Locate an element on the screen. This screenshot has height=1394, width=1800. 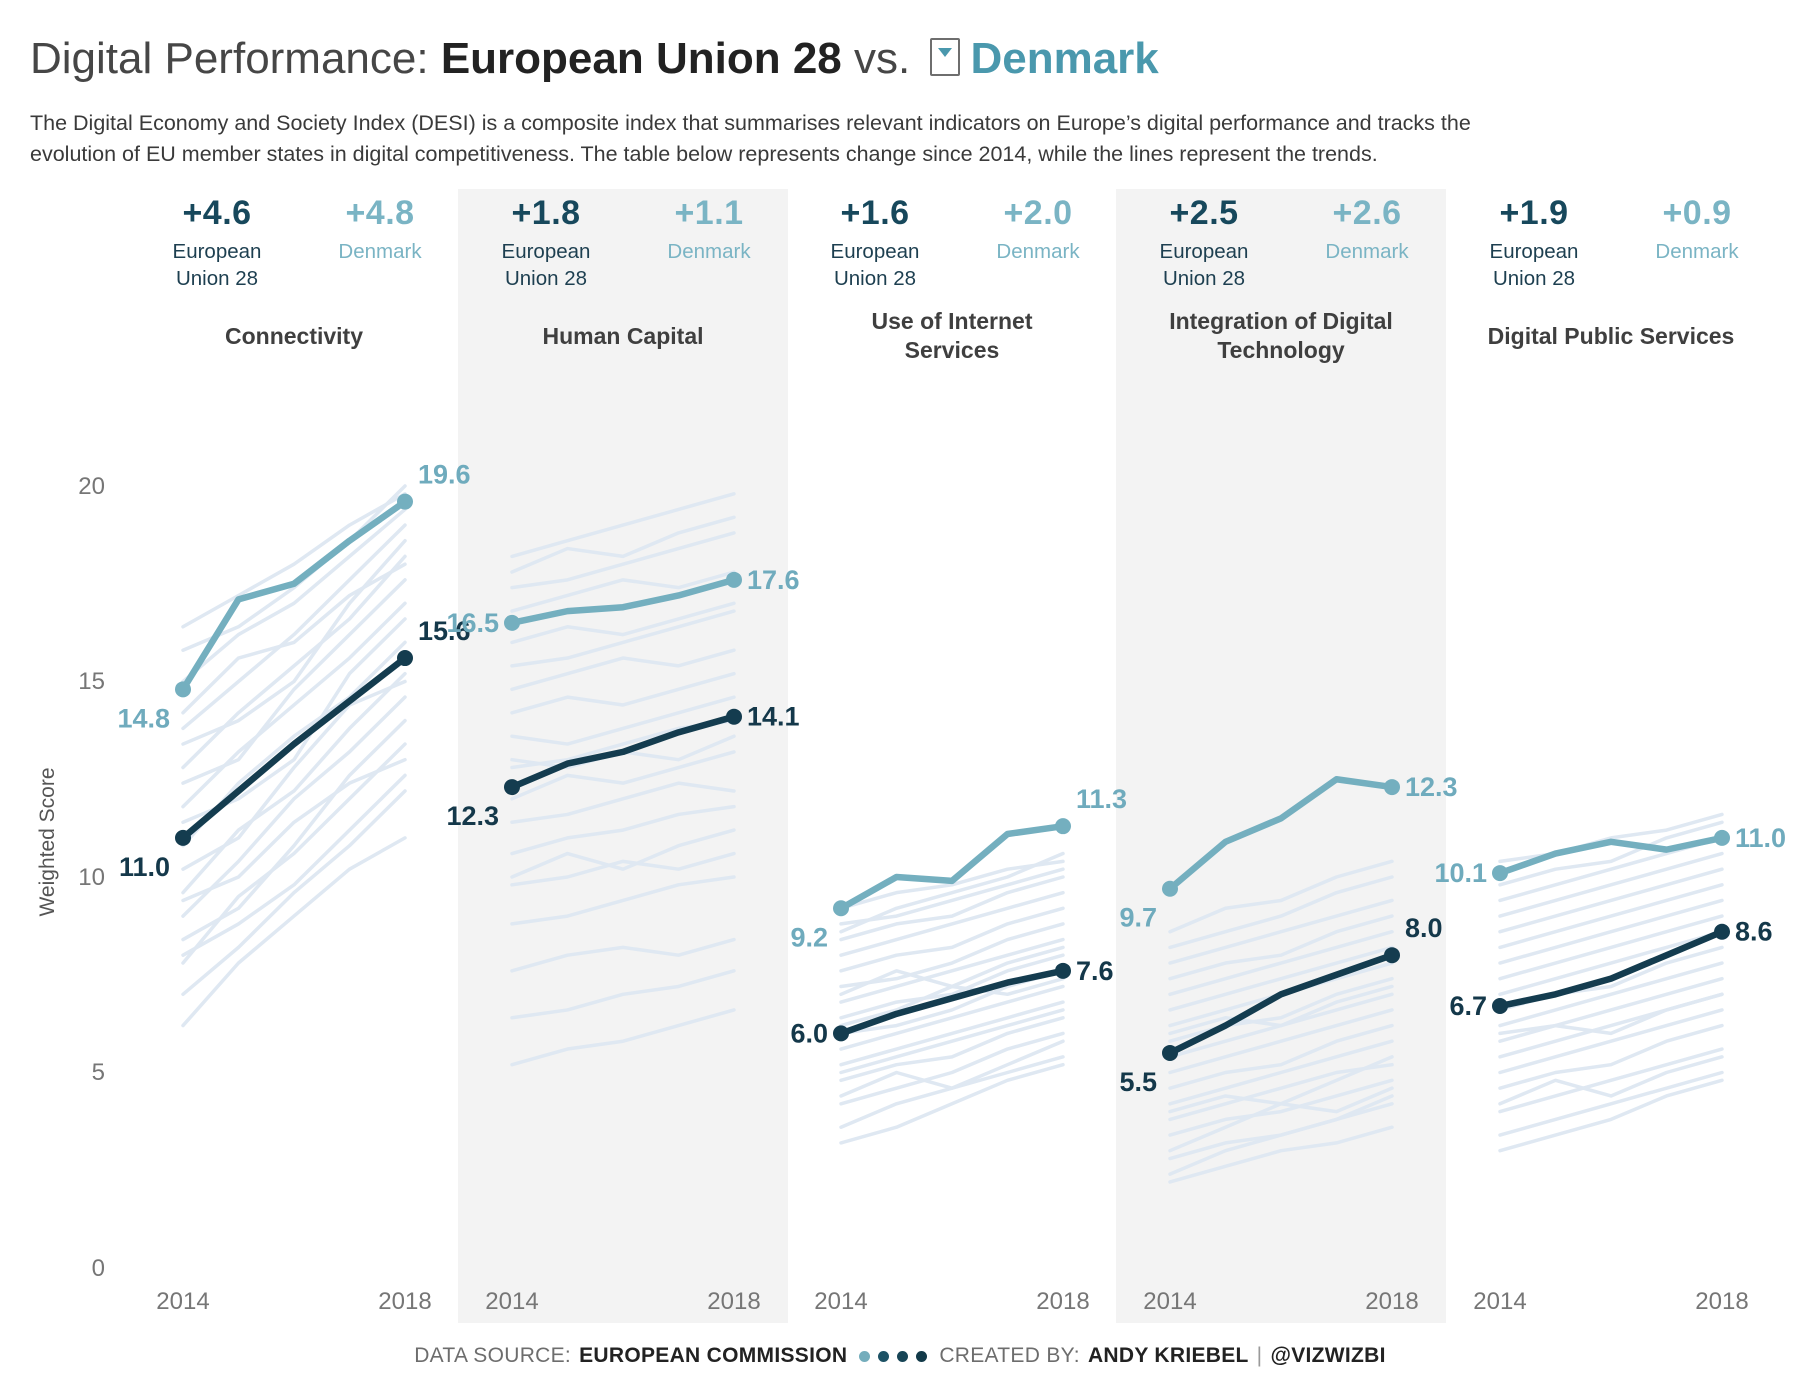
panel-3: 9.7 12.3 5.5 8.0 is located at coordinates (1288, 978).